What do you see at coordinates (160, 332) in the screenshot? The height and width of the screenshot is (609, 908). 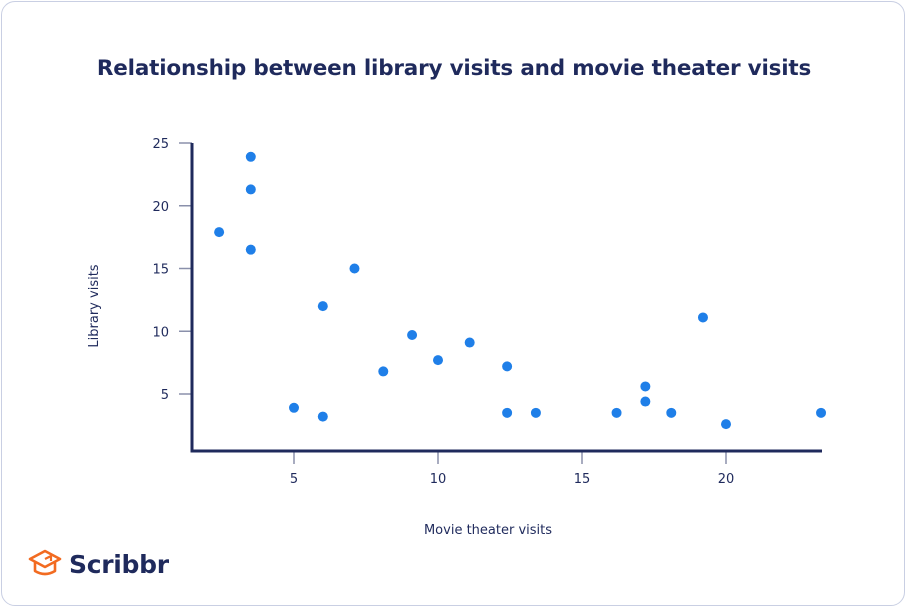 I see `y-tick-label: 10` at bounding box center [160, 332].